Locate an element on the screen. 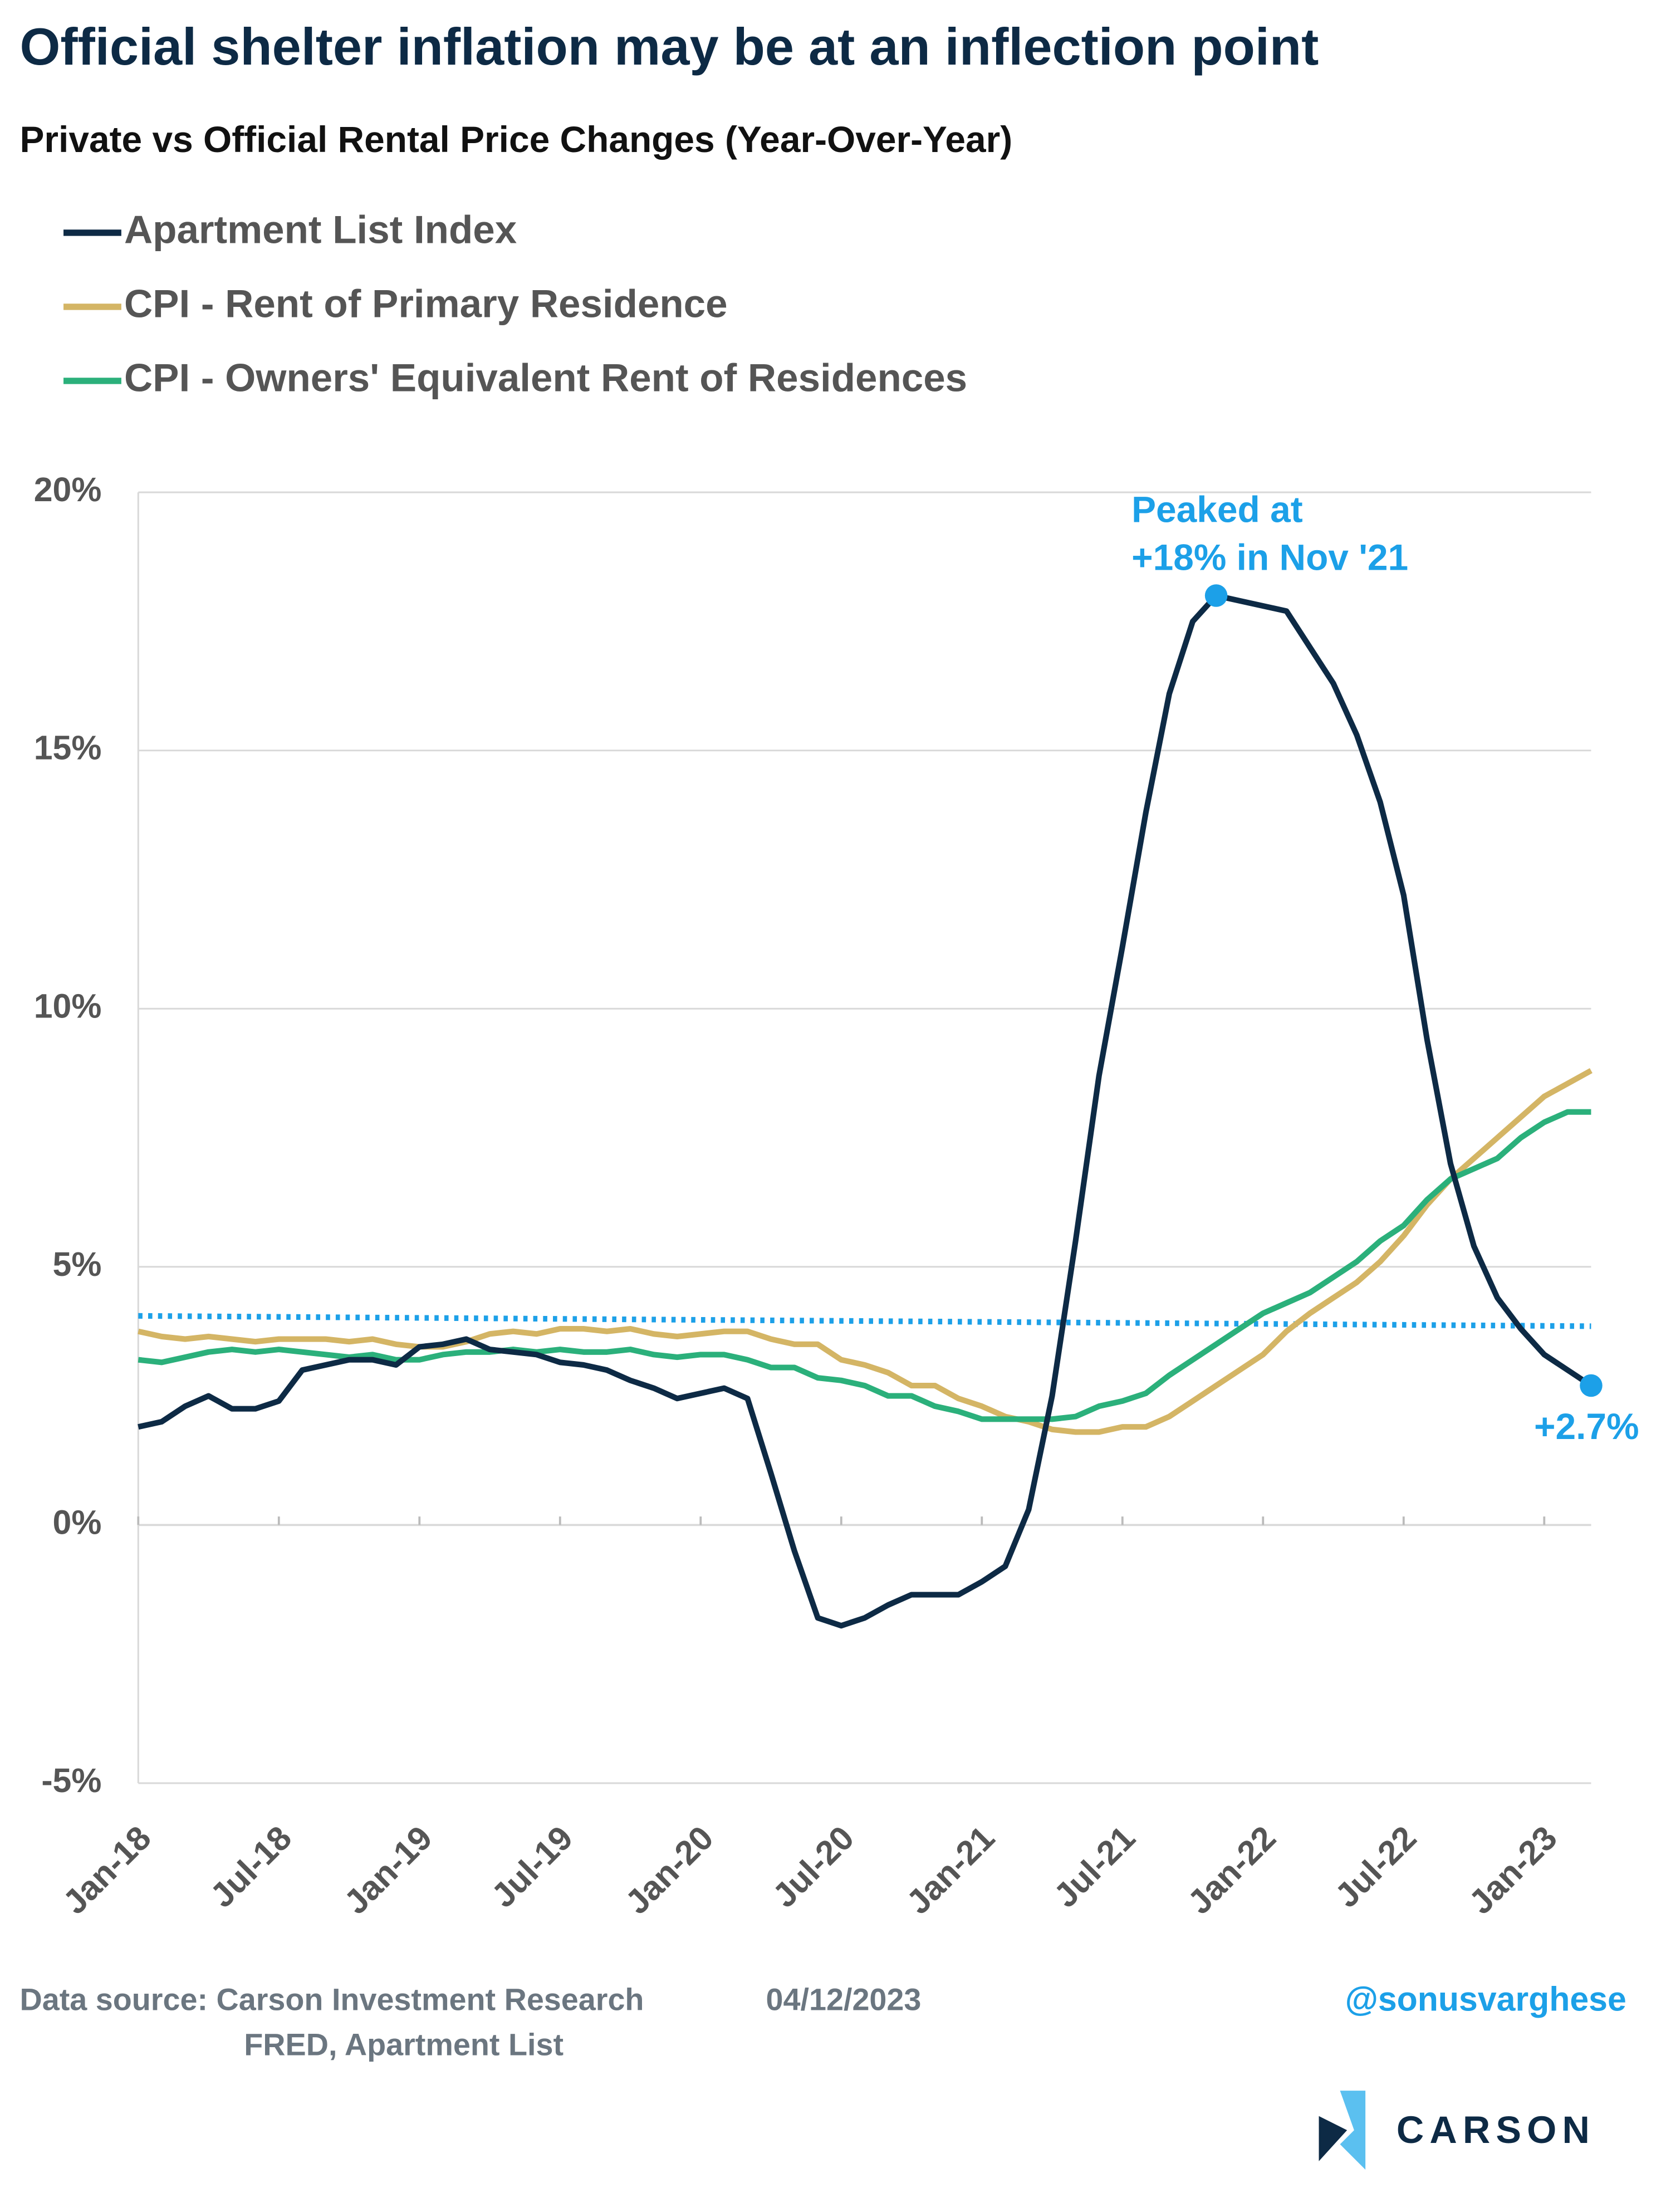 This screenshot has height=2212, width=1656. y-tick-label: 20% is located at coordinates (68, 489).